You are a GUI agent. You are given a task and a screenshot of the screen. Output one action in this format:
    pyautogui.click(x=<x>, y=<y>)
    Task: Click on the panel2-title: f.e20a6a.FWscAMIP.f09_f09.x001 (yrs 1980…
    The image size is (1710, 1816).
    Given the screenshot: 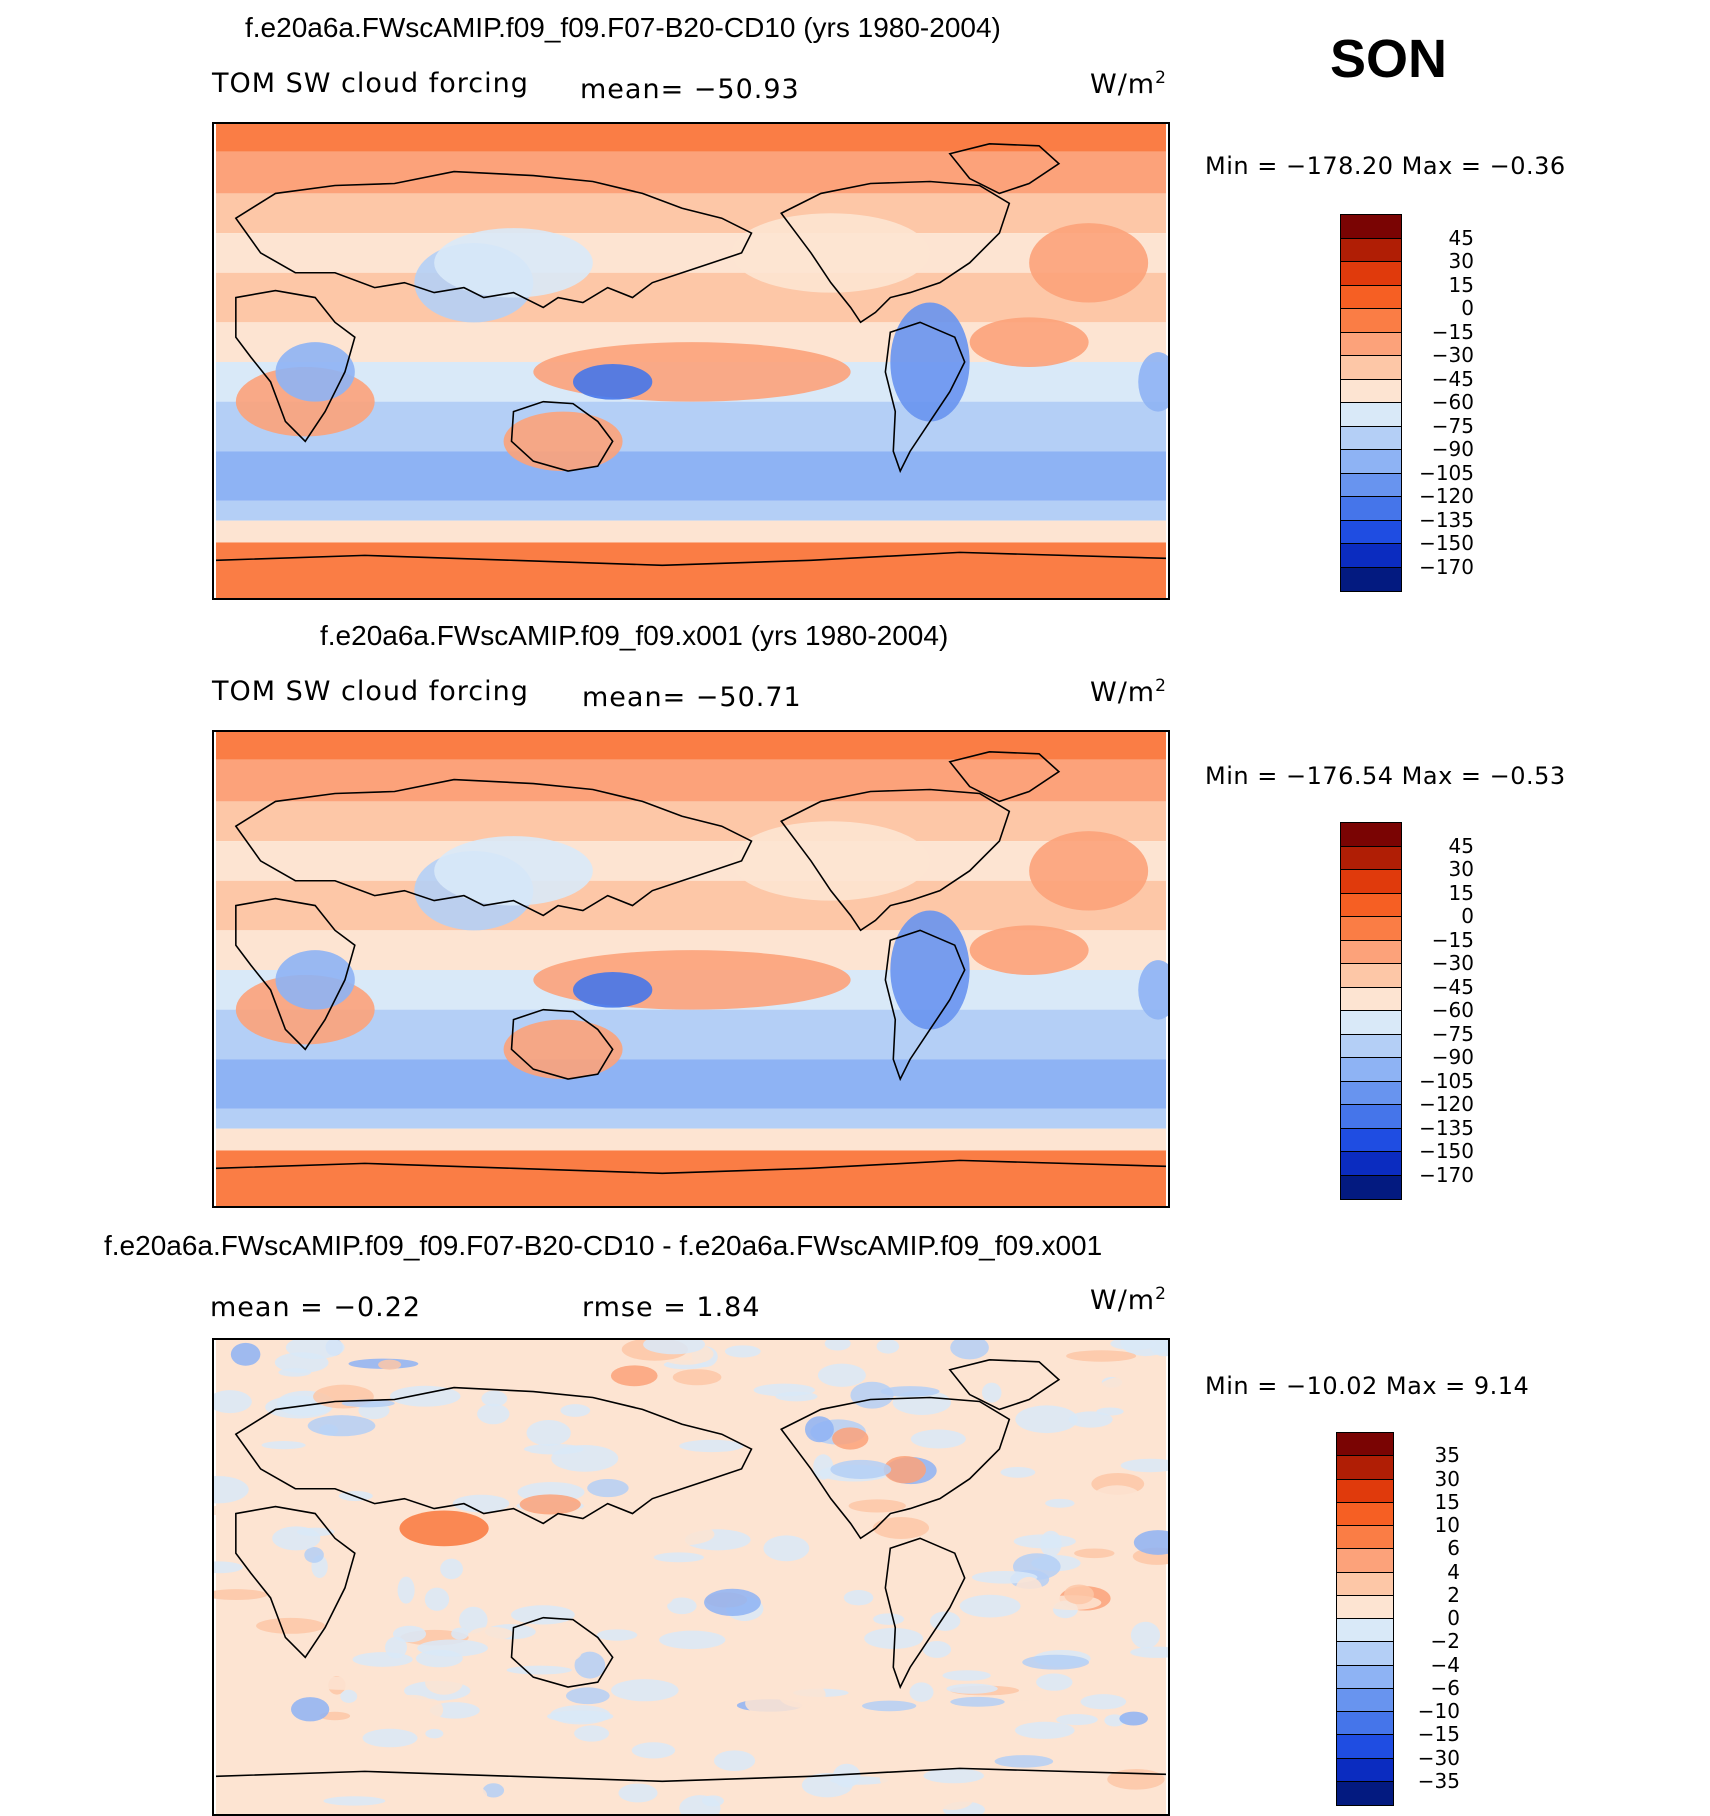 What is the action you would take?
    pyautogui.click(x=634, y=635)
    